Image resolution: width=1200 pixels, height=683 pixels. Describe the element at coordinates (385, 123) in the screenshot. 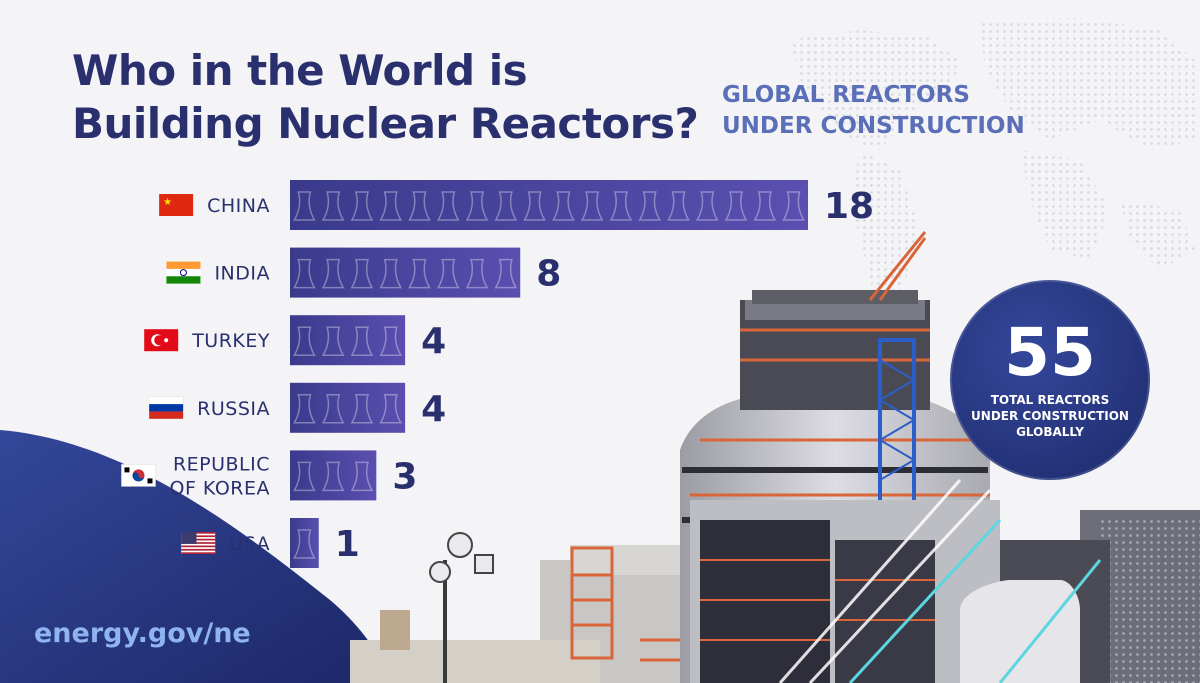

I see `title-line-2: Building Nuclear Reactors?` at that location.